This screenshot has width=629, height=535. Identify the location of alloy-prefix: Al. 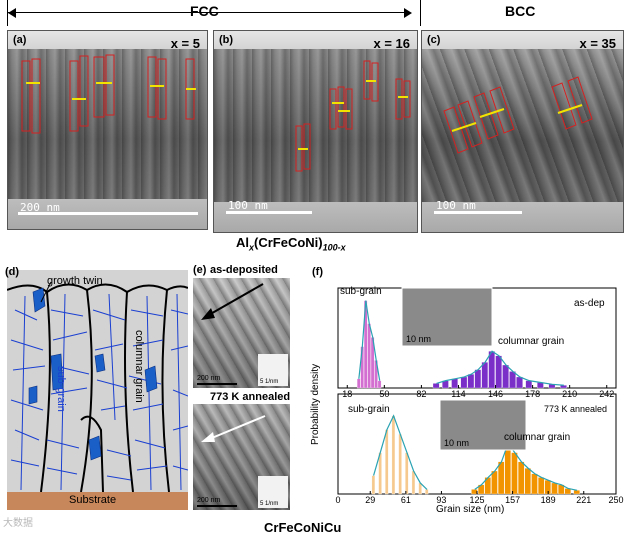
(242, 242).